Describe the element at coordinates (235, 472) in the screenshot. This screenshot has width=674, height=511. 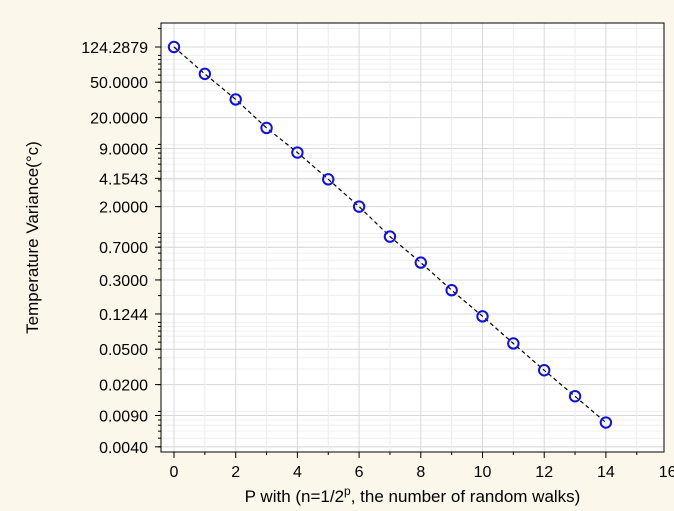
I see `x-tick-label: 2` at that location.